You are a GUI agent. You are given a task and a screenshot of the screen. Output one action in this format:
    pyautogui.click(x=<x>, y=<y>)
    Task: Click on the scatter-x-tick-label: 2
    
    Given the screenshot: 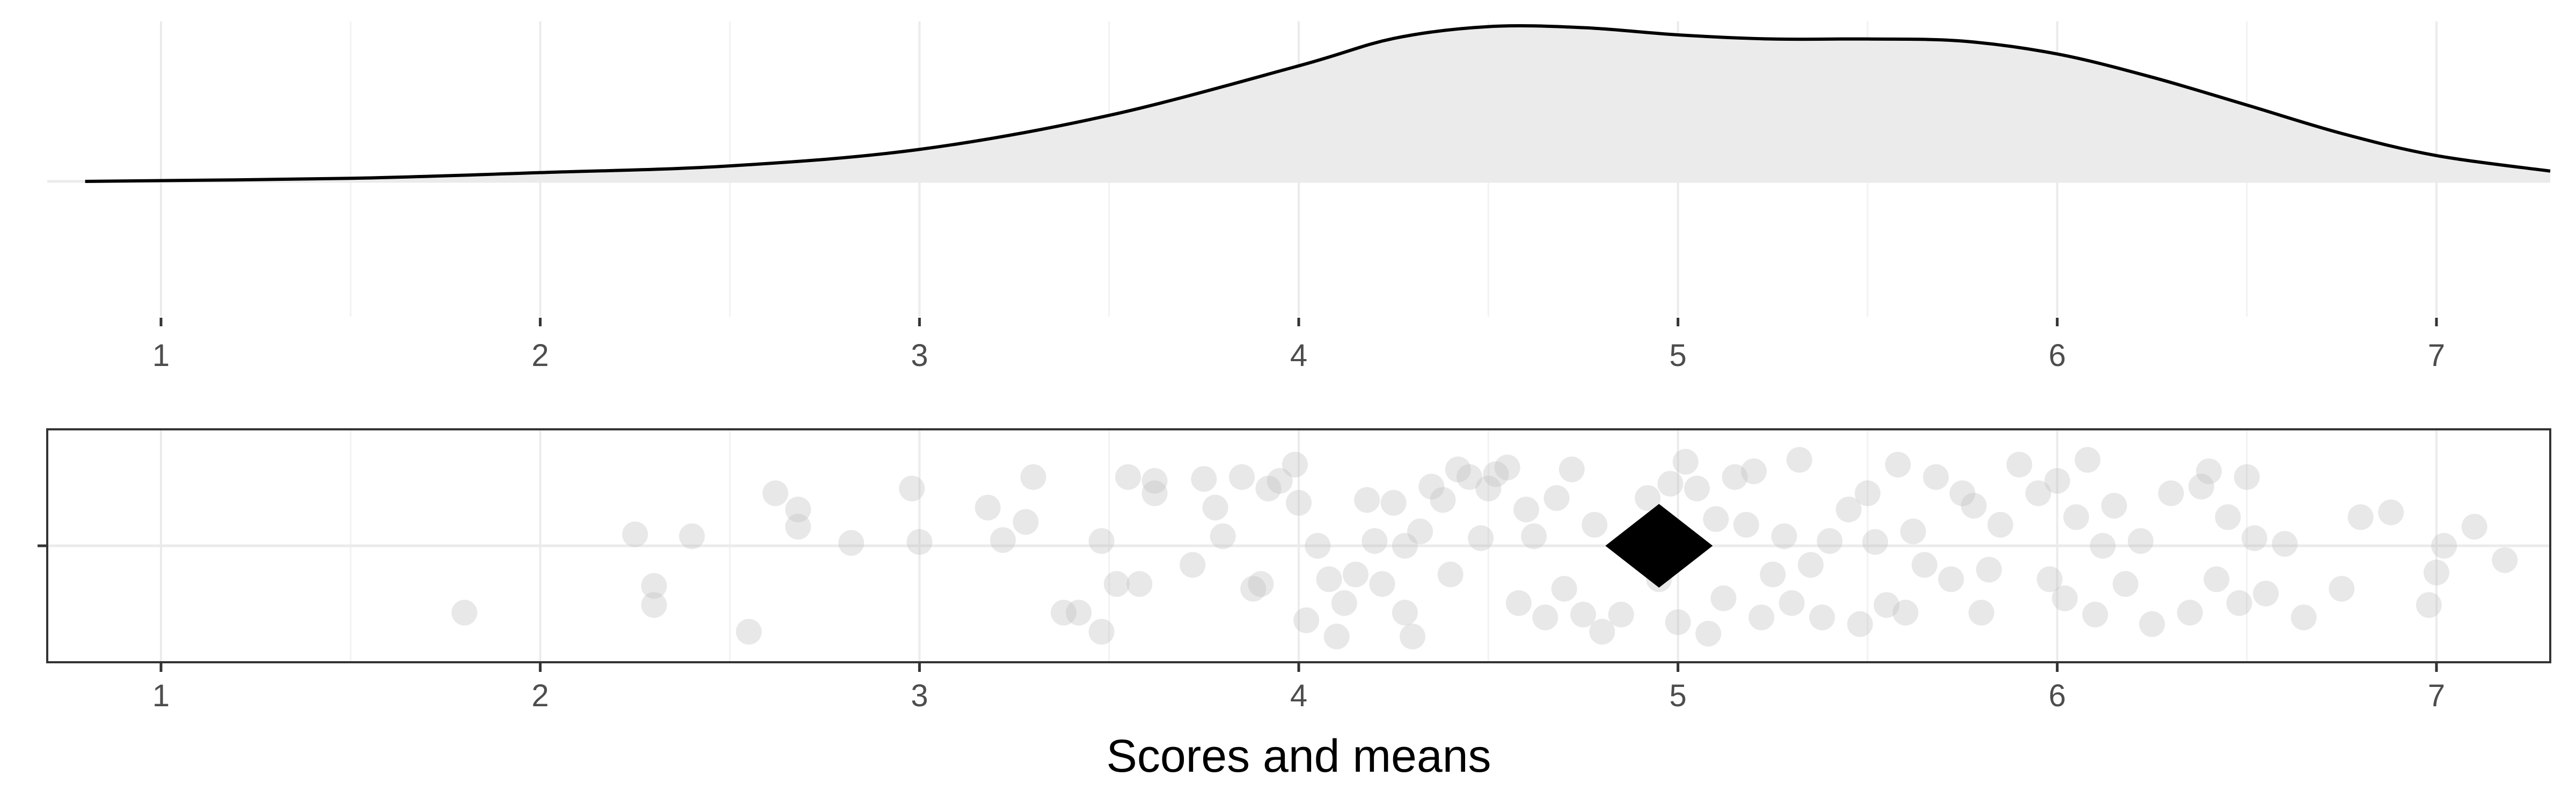 What is the action you would take?
    pyautogui.click(x=540, y=695)
    